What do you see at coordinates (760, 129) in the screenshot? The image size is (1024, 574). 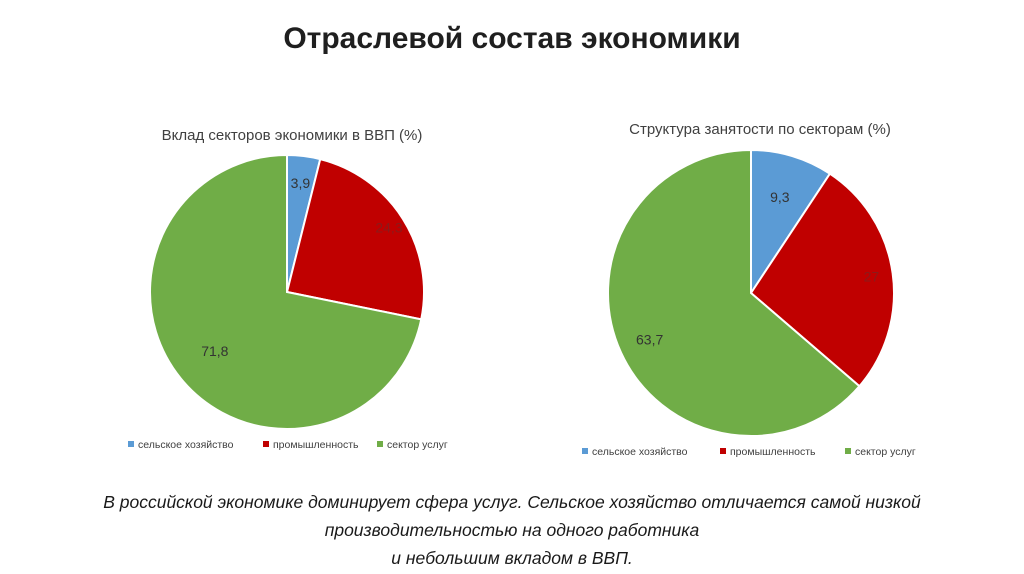 I see `chart-title: Структура занятости по секторам (%)` at bounding box center [760, 129].